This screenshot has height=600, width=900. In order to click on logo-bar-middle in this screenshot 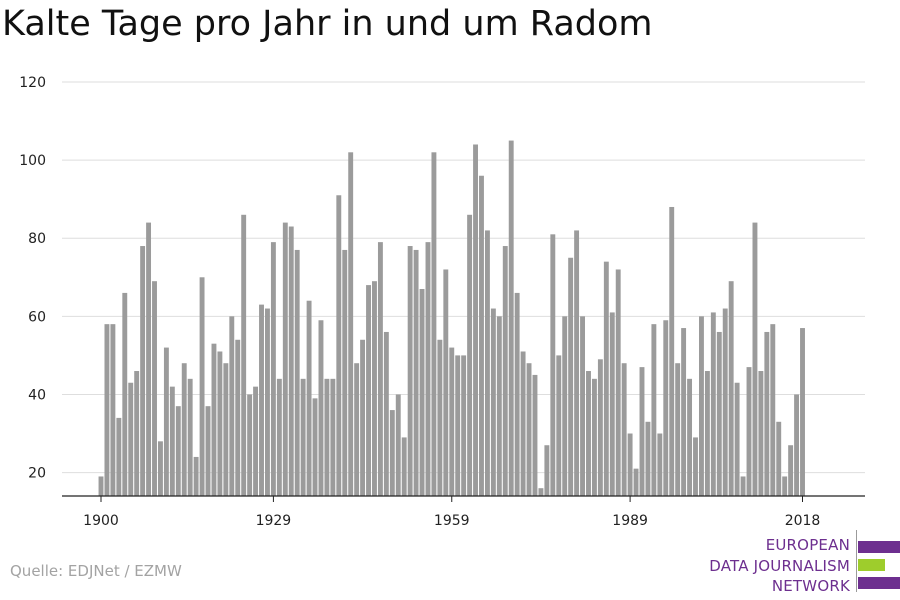, I will do `click(871, 565)`.